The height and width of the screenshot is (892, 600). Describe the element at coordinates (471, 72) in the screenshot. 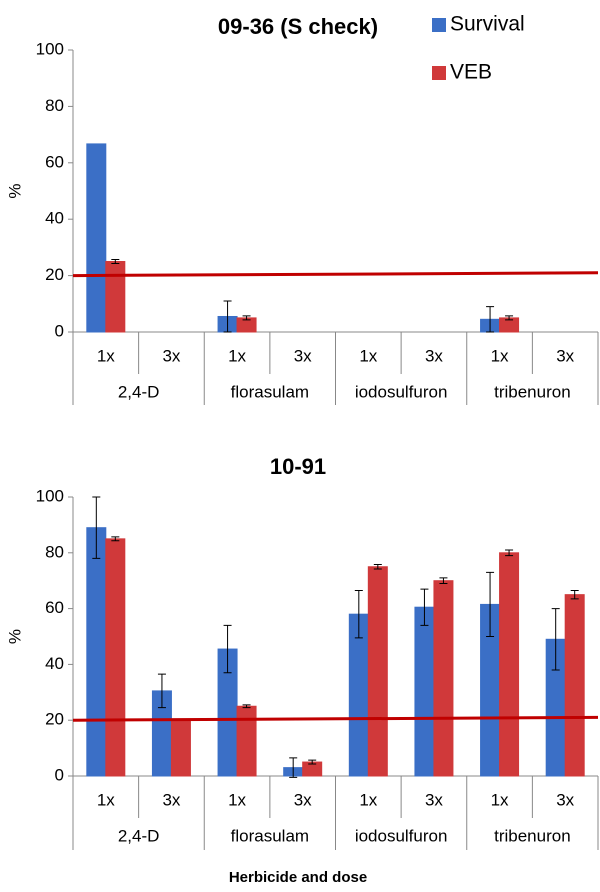

I see `legend-label: VEB` at that location.